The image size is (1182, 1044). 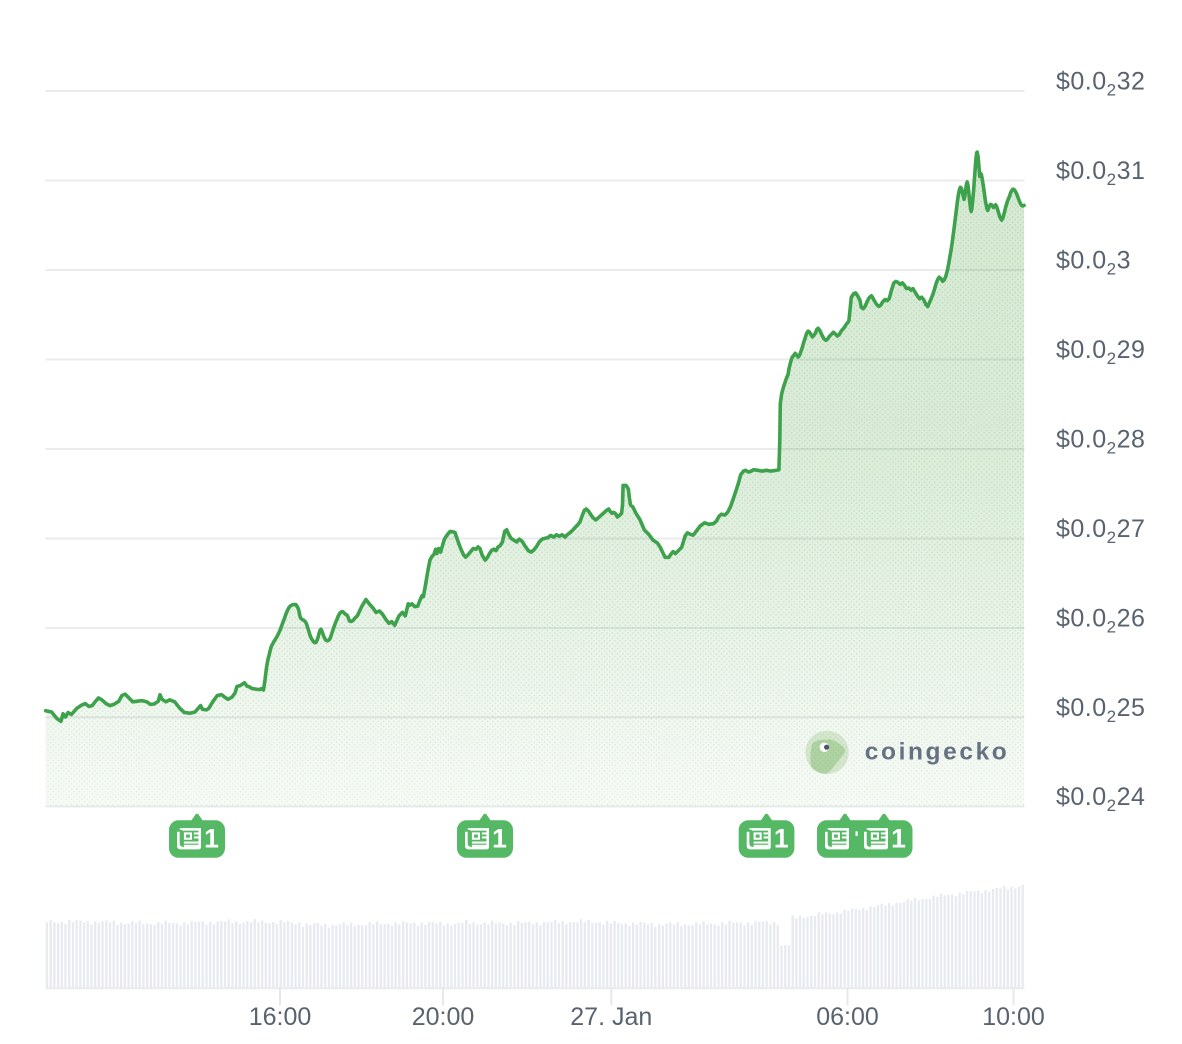 I want to click on svg-text: $0.0228, so click(x=1100, y=442).